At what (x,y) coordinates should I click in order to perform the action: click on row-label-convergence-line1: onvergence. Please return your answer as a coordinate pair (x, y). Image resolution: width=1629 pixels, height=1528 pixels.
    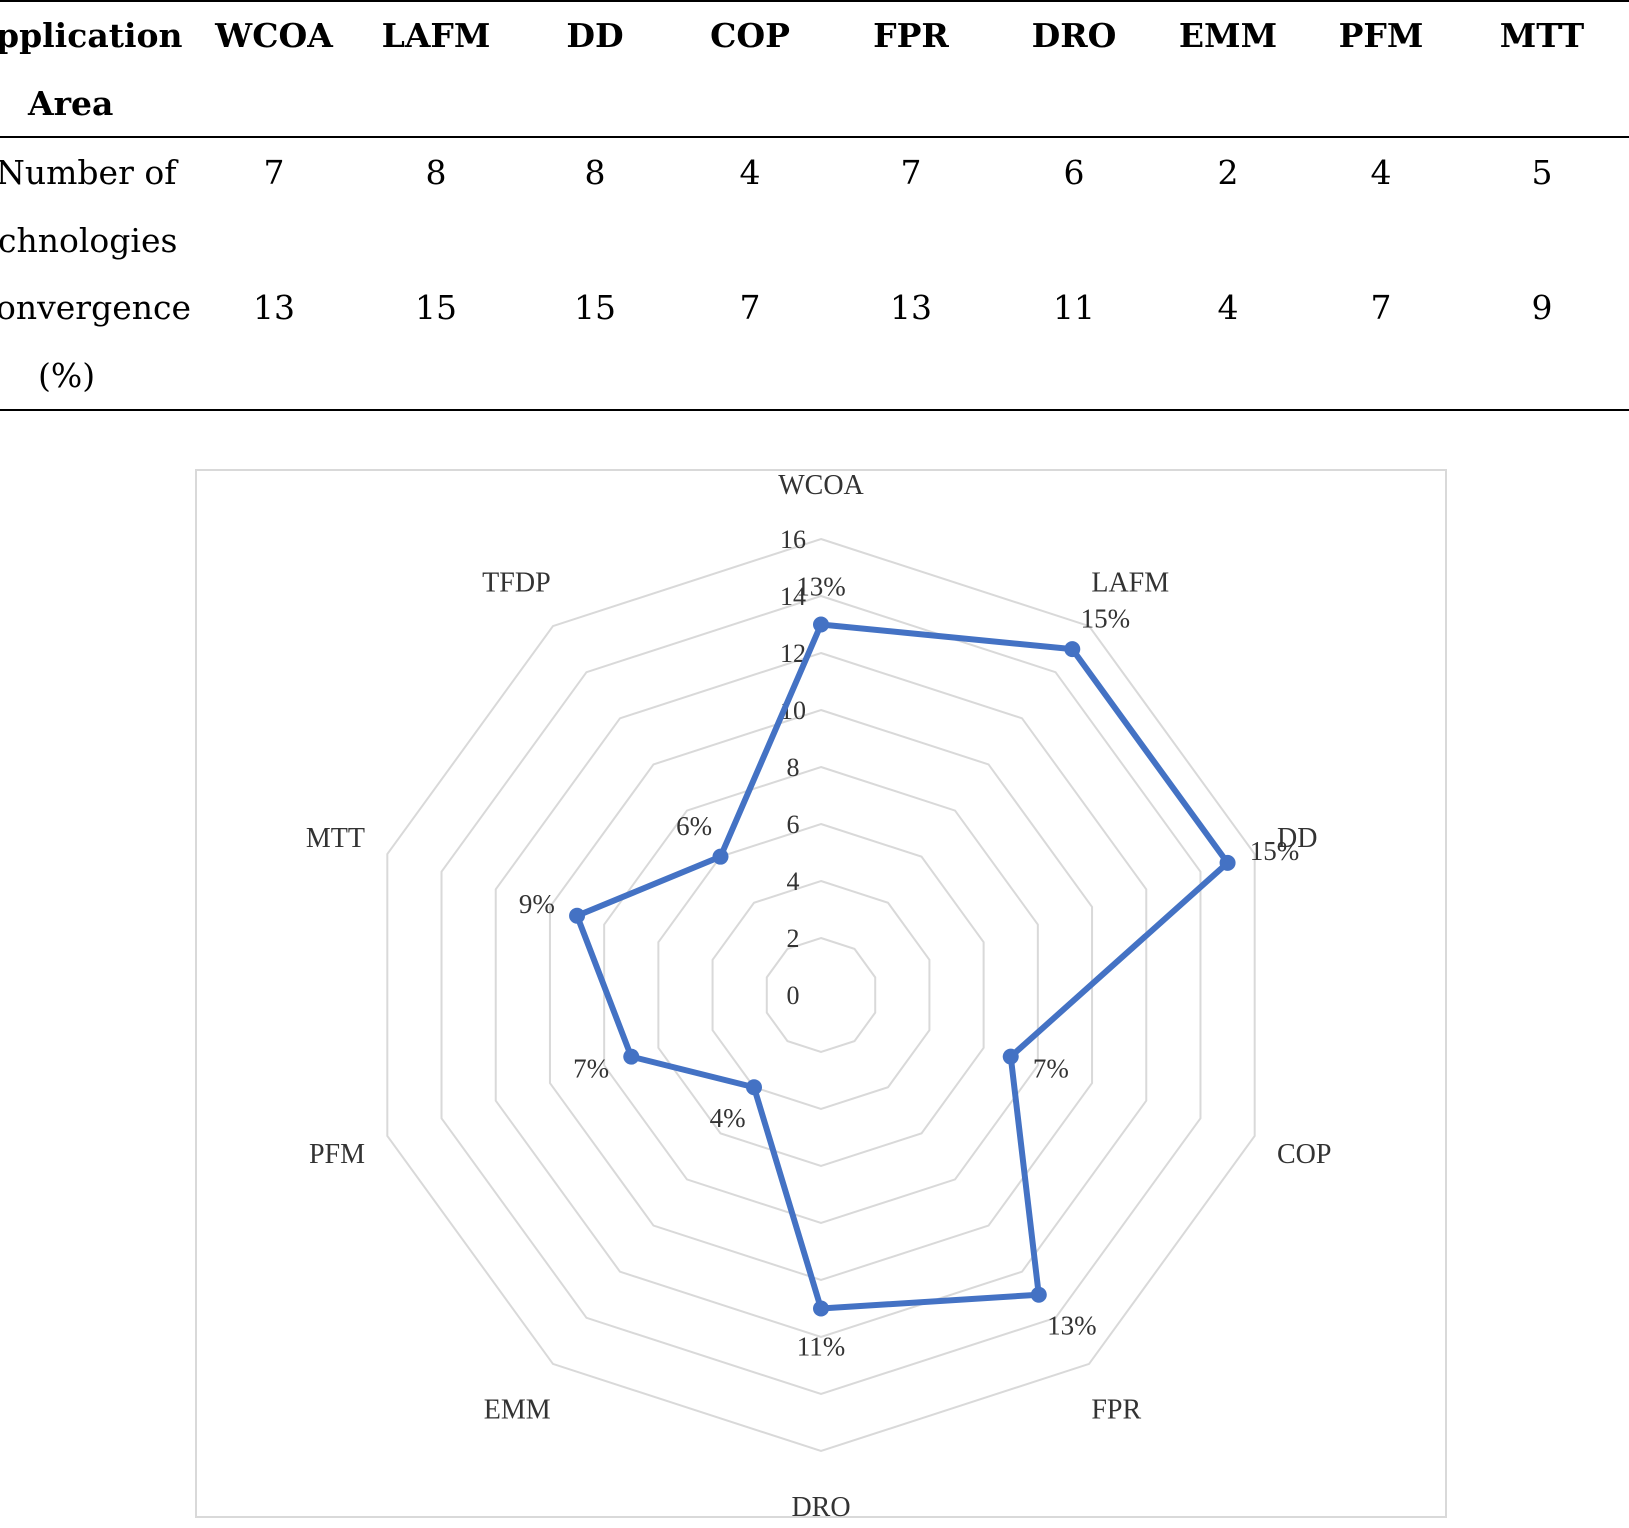
    Looking at the image, I should click on (95, 307).